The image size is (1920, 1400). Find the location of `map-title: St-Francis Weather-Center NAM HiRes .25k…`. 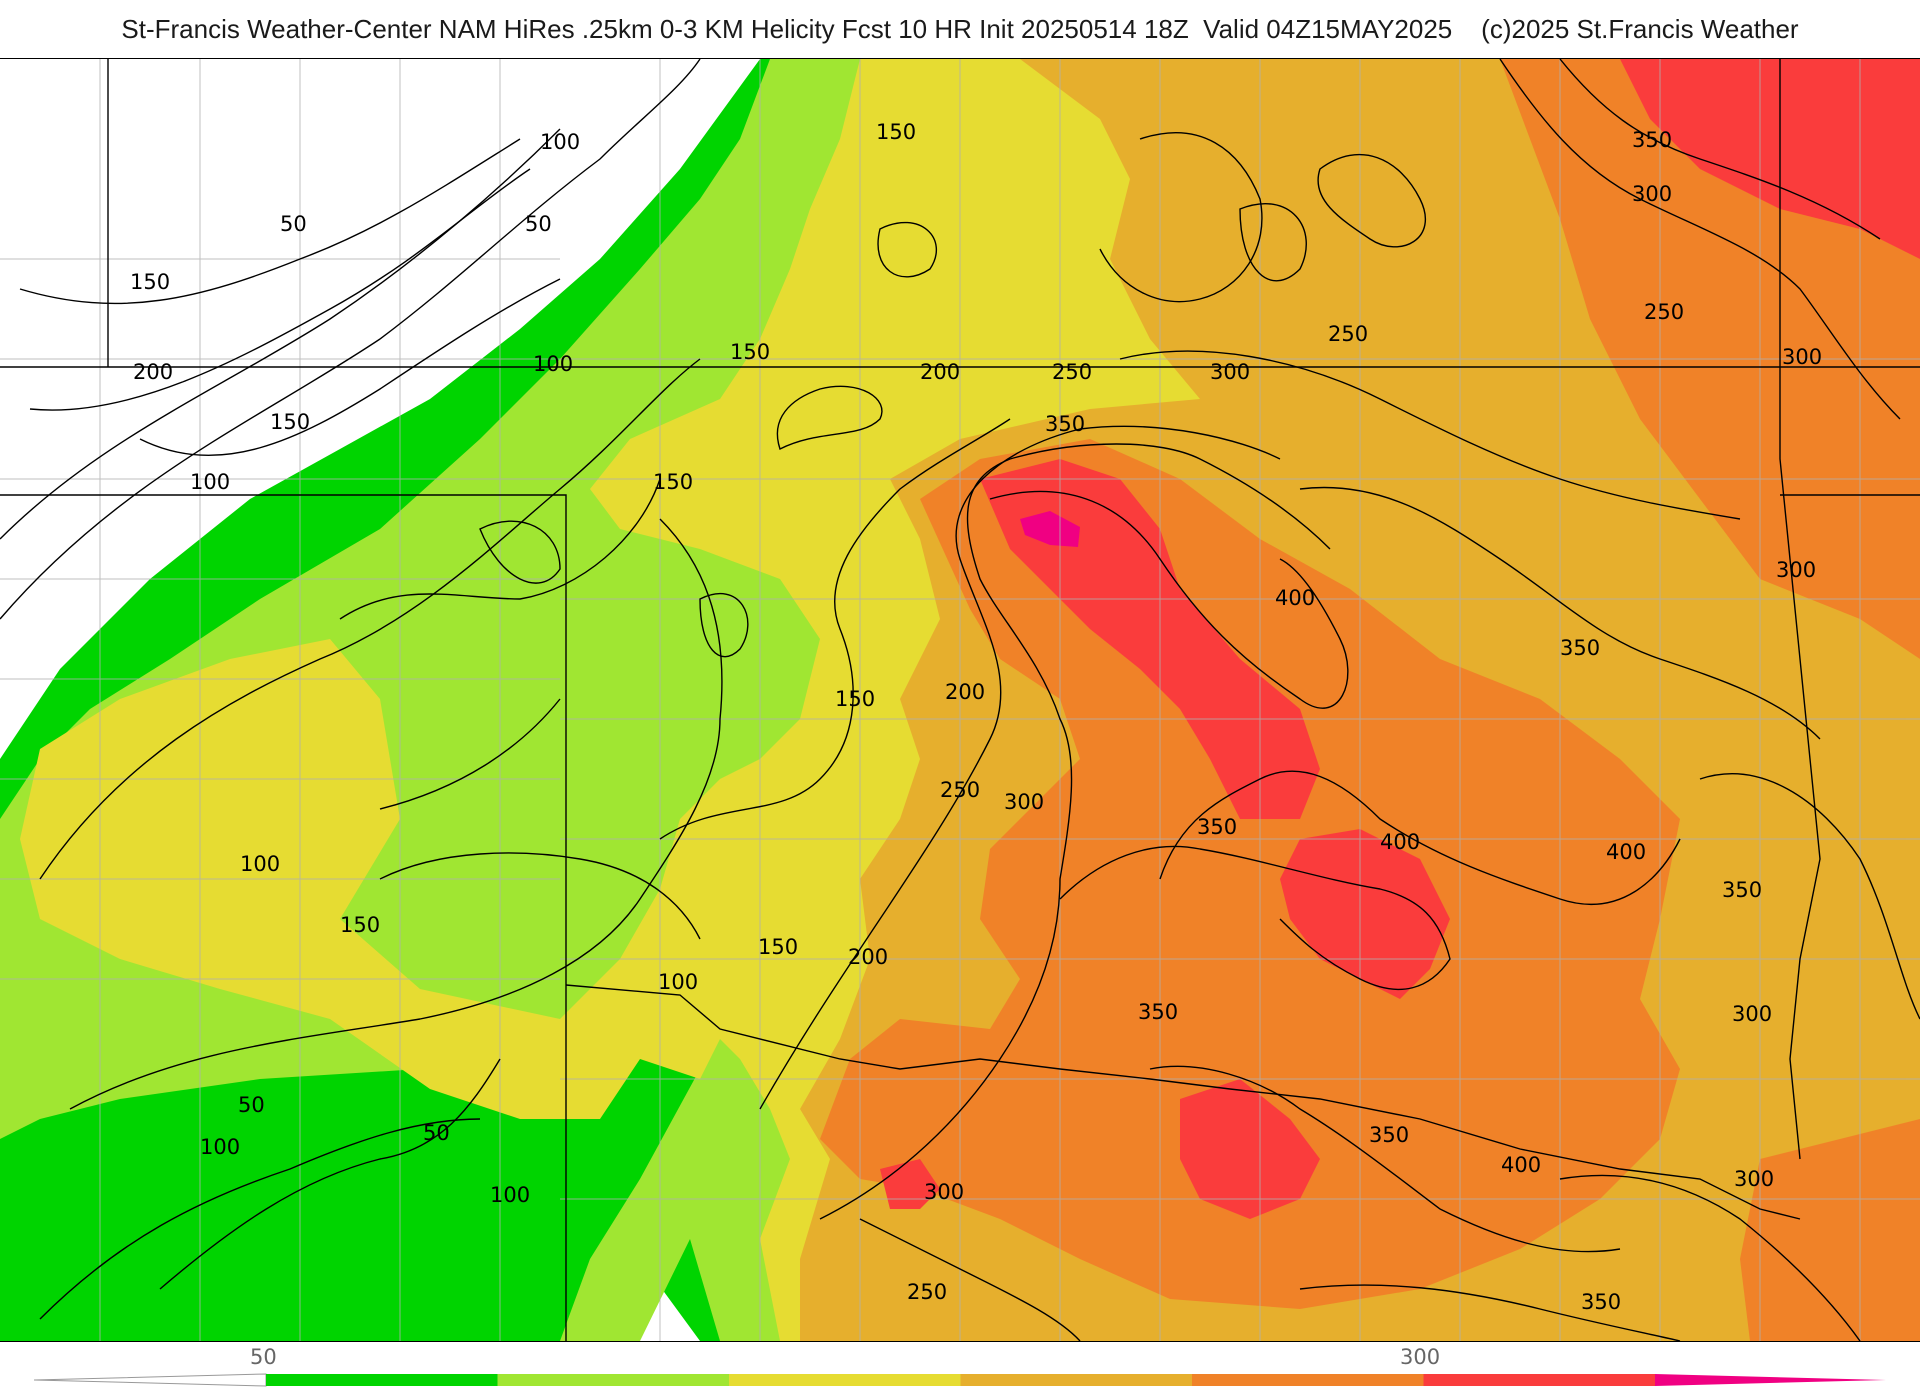

map-title: St-Francis Weather-Center NAM HiRes .25k… is located at coordinates (960, 29).